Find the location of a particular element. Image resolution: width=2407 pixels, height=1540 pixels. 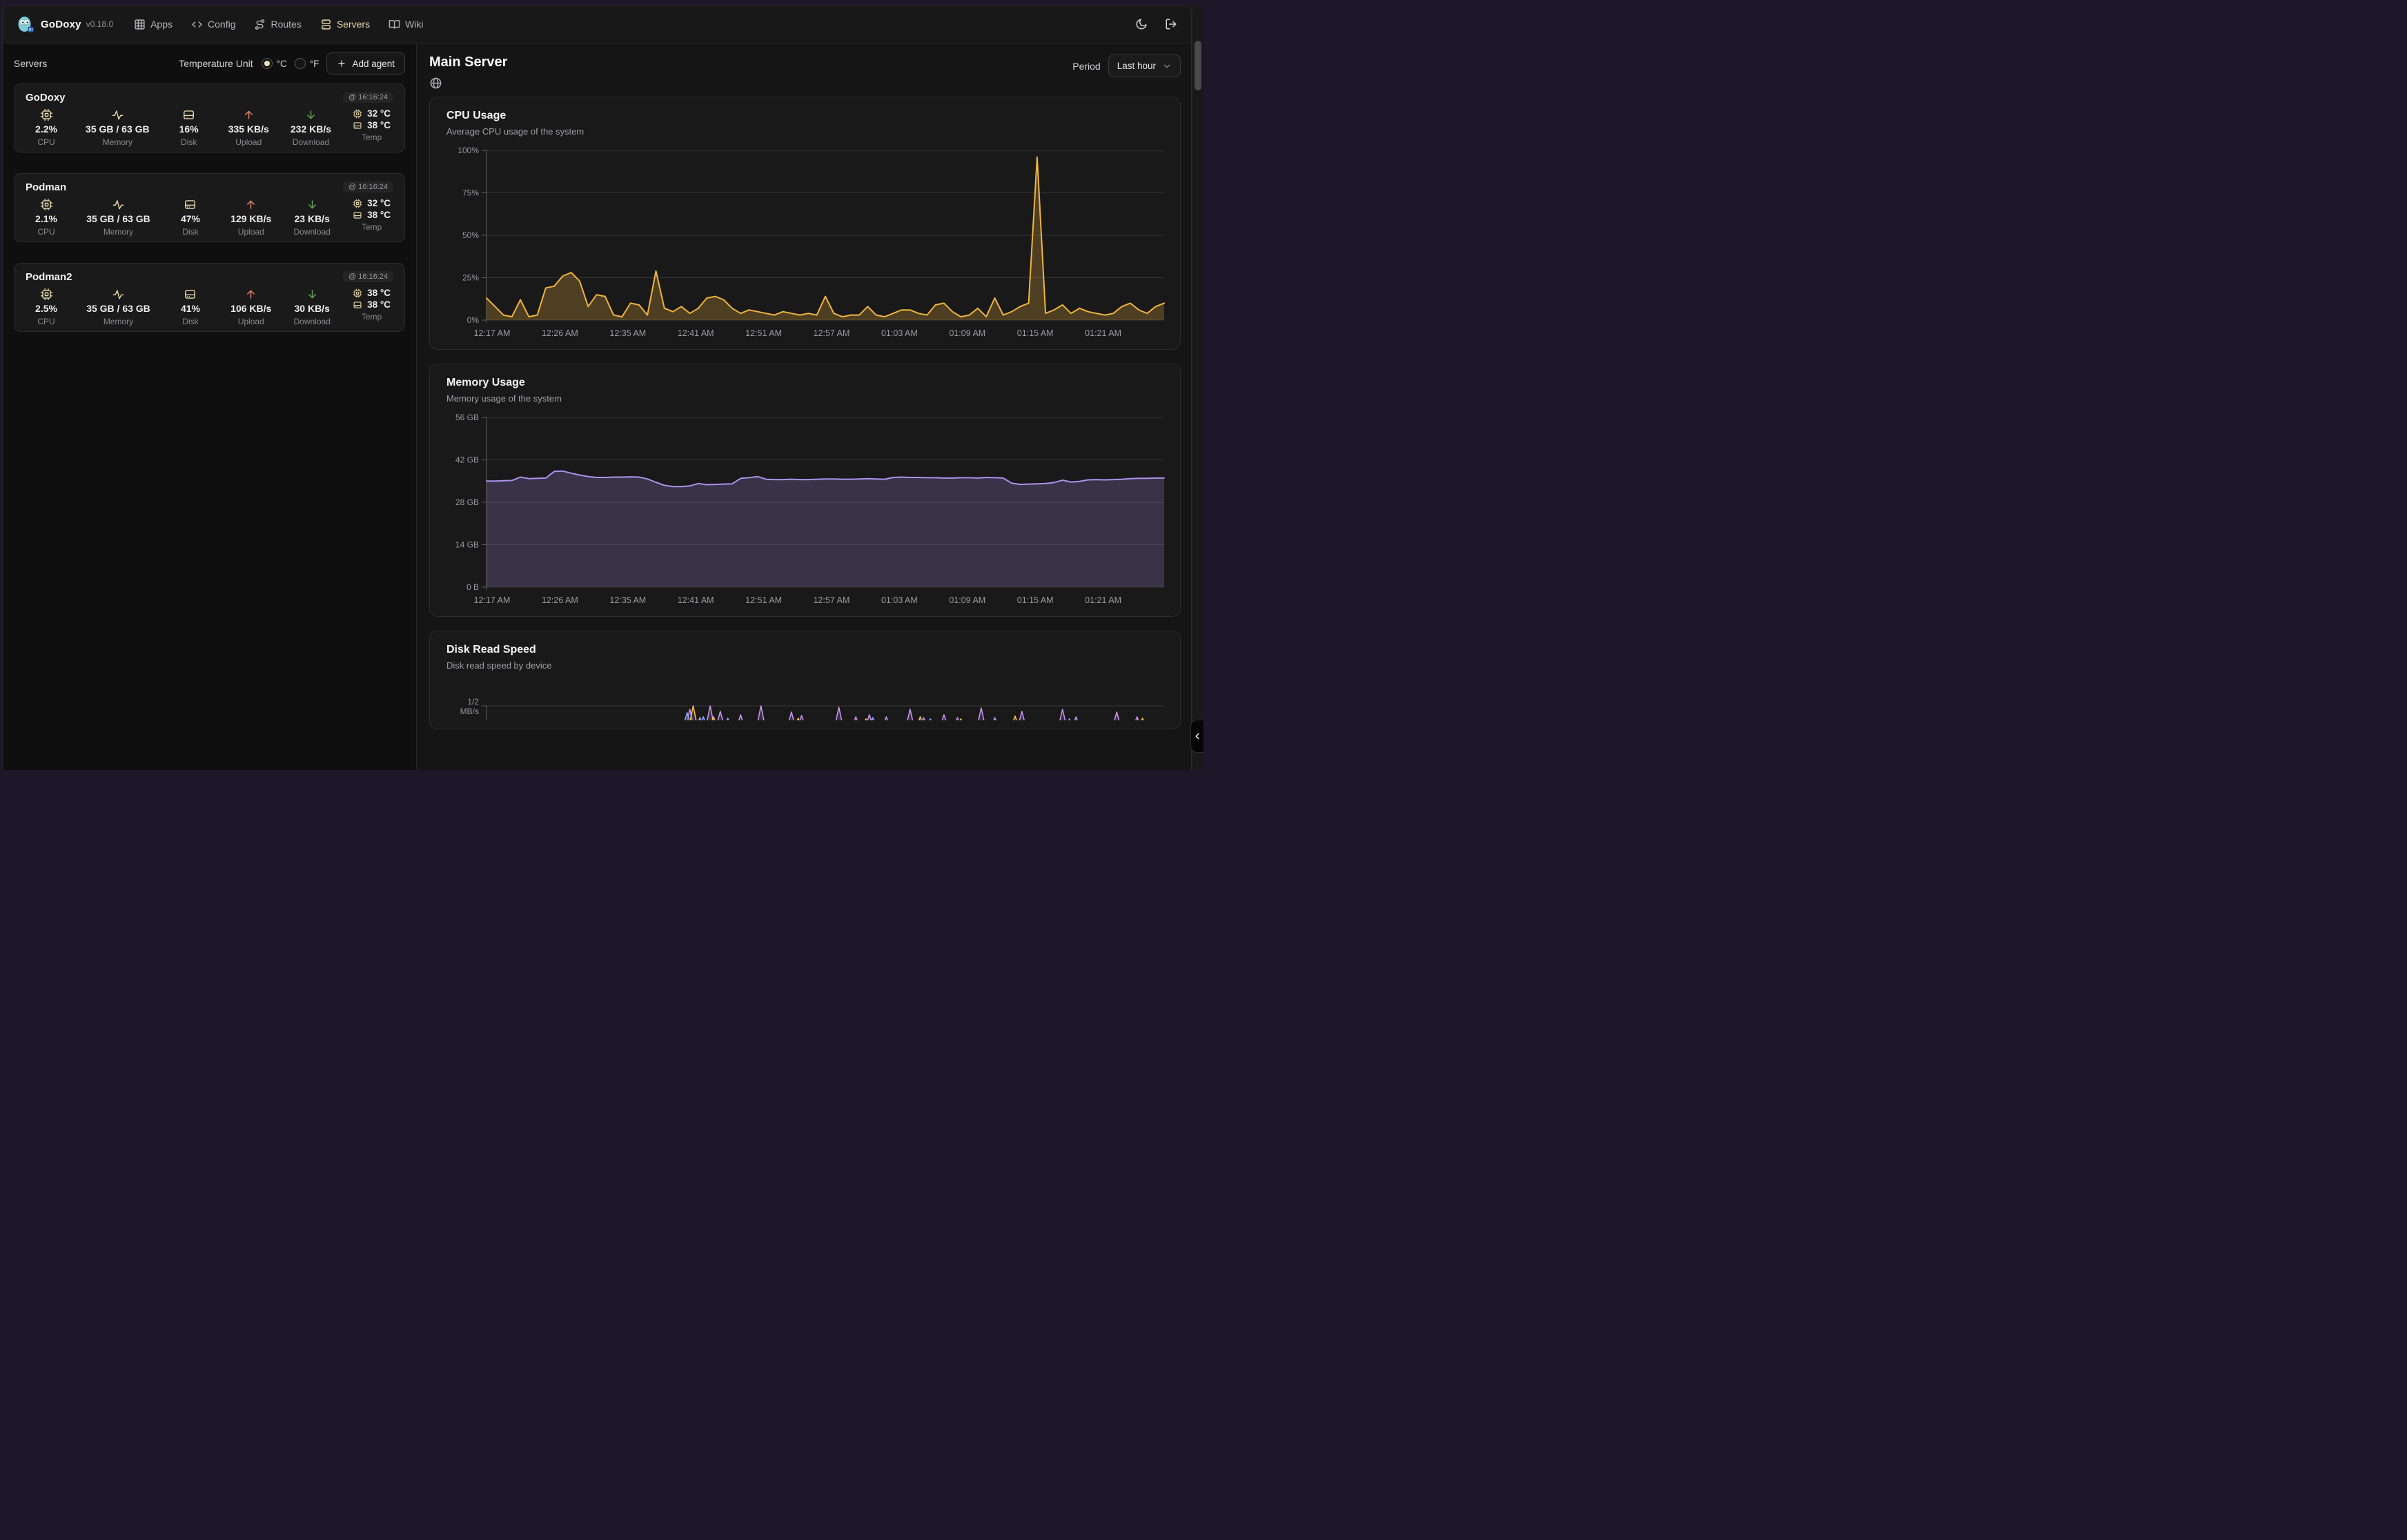

nav-label: Wiki is located at coordinates (415, 24).